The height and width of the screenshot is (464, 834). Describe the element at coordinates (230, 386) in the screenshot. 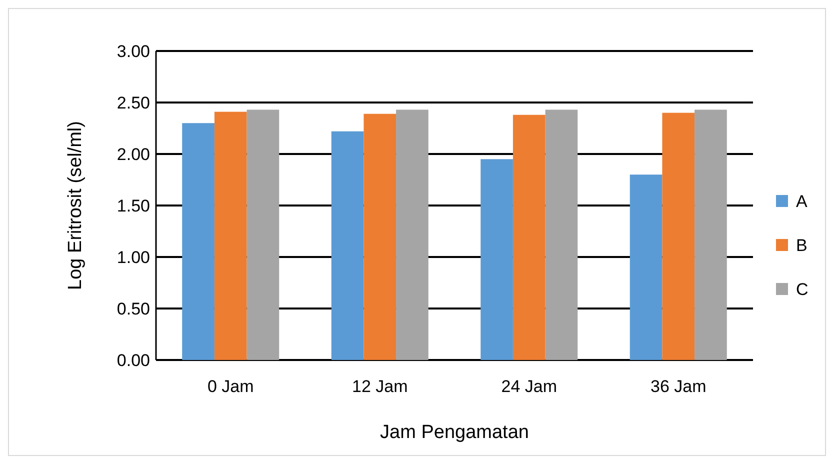

I see `x-tick-label: 0 Jam` at that location.